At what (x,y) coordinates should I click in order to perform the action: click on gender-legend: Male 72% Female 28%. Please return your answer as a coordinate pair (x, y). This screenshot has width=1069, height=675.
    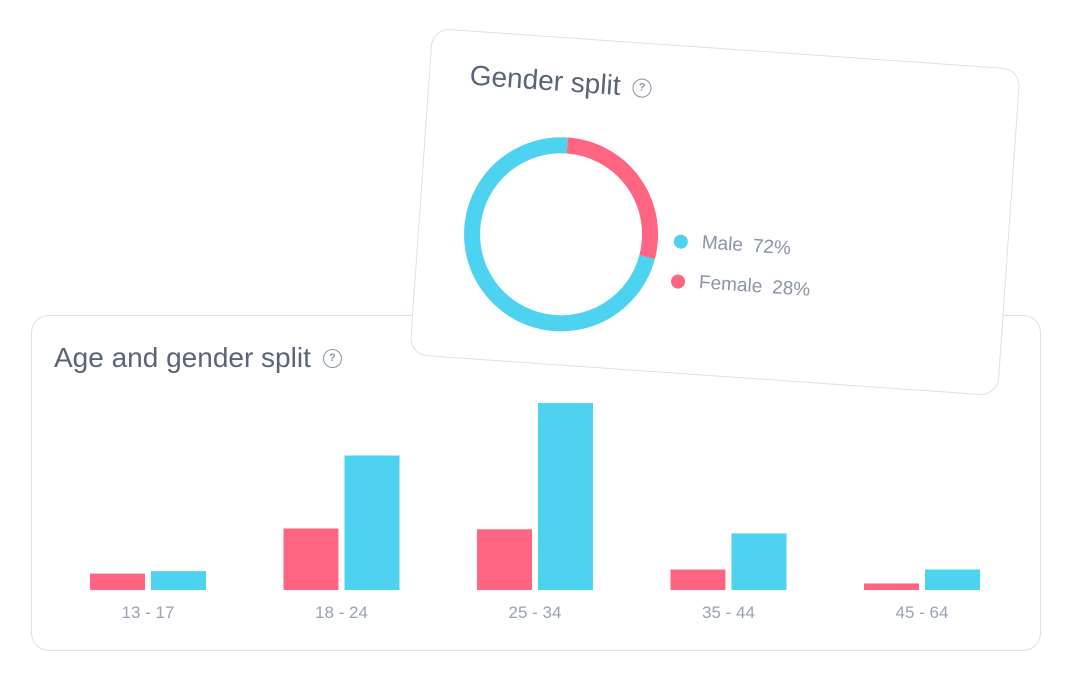
    Looking at the image, I should click on (742, 266).